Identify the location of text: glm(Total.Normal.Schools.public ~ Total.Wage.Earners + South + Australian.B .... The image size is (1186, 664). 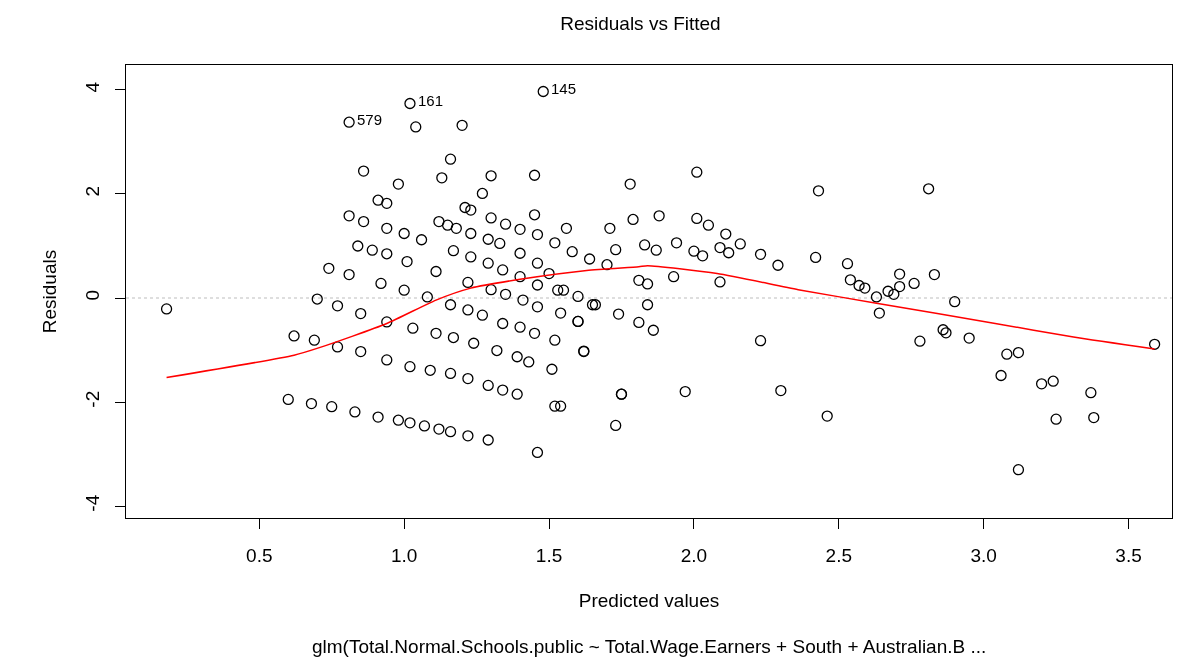
(649, 646).